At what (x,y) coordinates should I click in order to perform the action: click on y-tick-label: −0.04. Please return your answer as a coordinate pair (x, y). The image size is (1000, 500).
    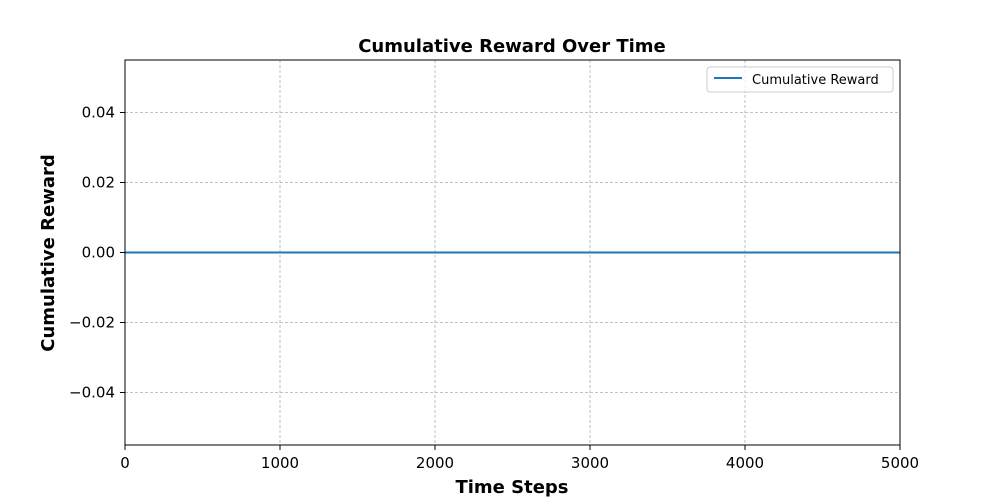
    Looking at the image, I should click on (92, 393).